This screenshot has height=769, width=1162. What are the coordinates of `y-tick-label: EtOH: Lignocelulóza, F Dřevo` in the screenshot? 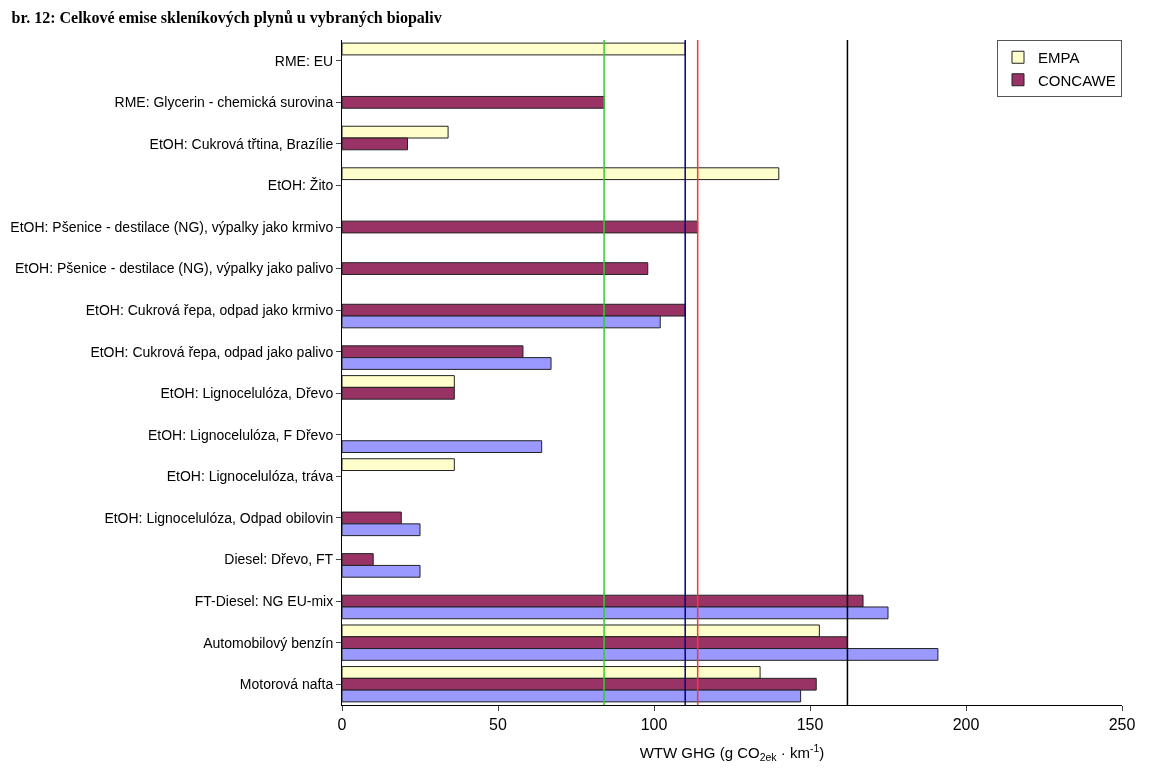 It's located at (241, 434).